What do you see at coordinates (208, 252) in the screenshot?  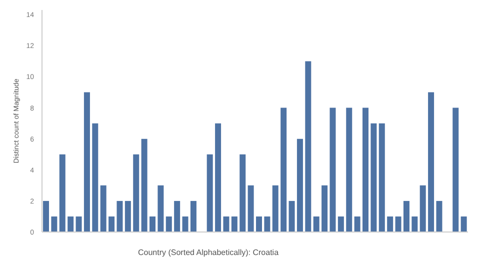 I see `text: Country (Sorted Alphabetically): Croatia` at bounding box center [208, 252].